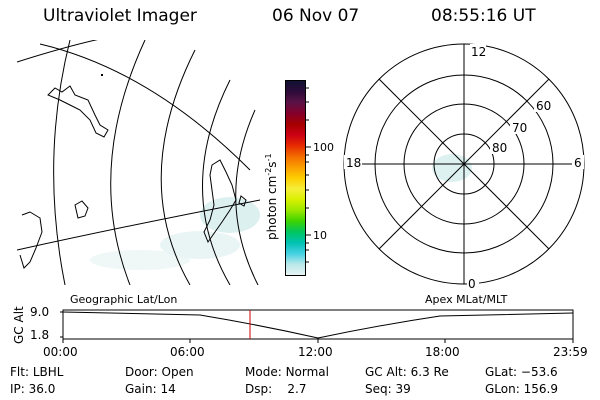  I want to click on colorbar-tick-100: 100, so click(323, 147).